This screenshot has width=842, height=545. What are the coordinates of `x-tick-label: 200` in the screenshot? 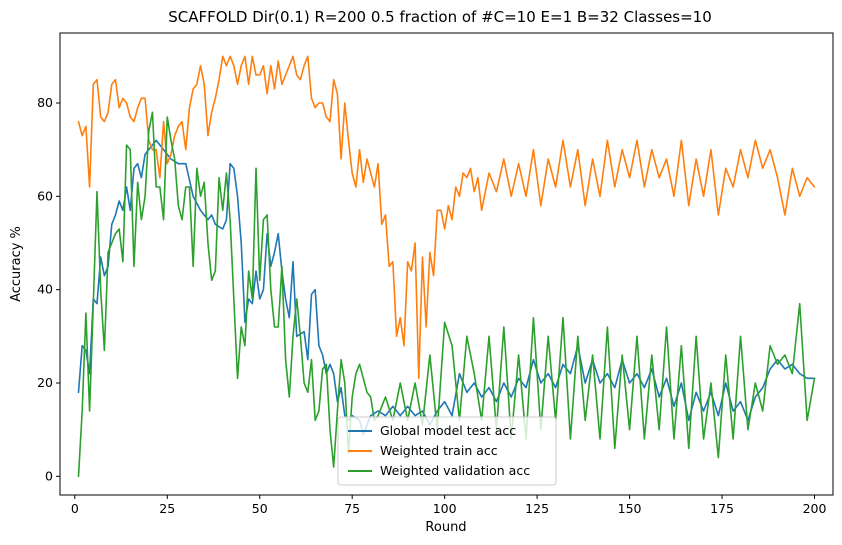 It's located at (815, 508).